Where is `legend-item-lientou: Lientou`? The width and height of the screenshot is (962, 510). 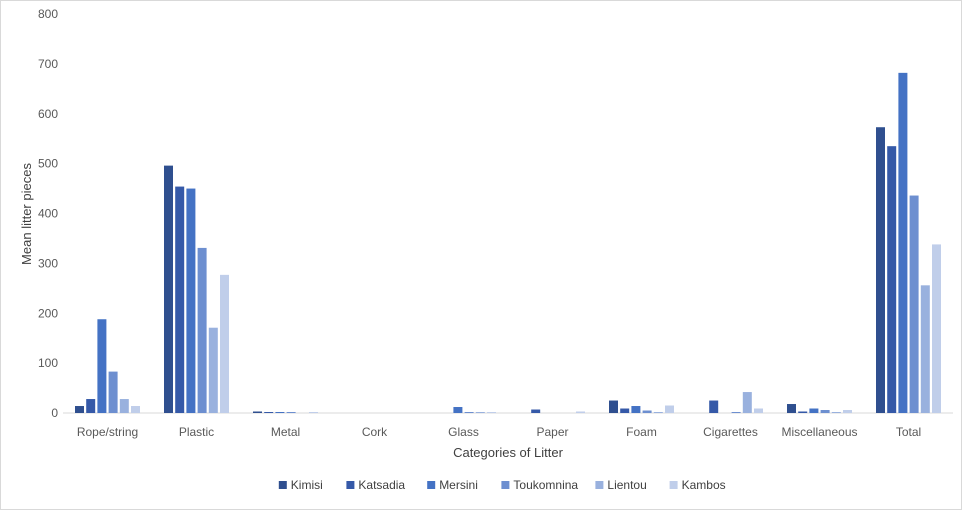
legend-item-lientou: Lientou is located at coordinates (621, 485).